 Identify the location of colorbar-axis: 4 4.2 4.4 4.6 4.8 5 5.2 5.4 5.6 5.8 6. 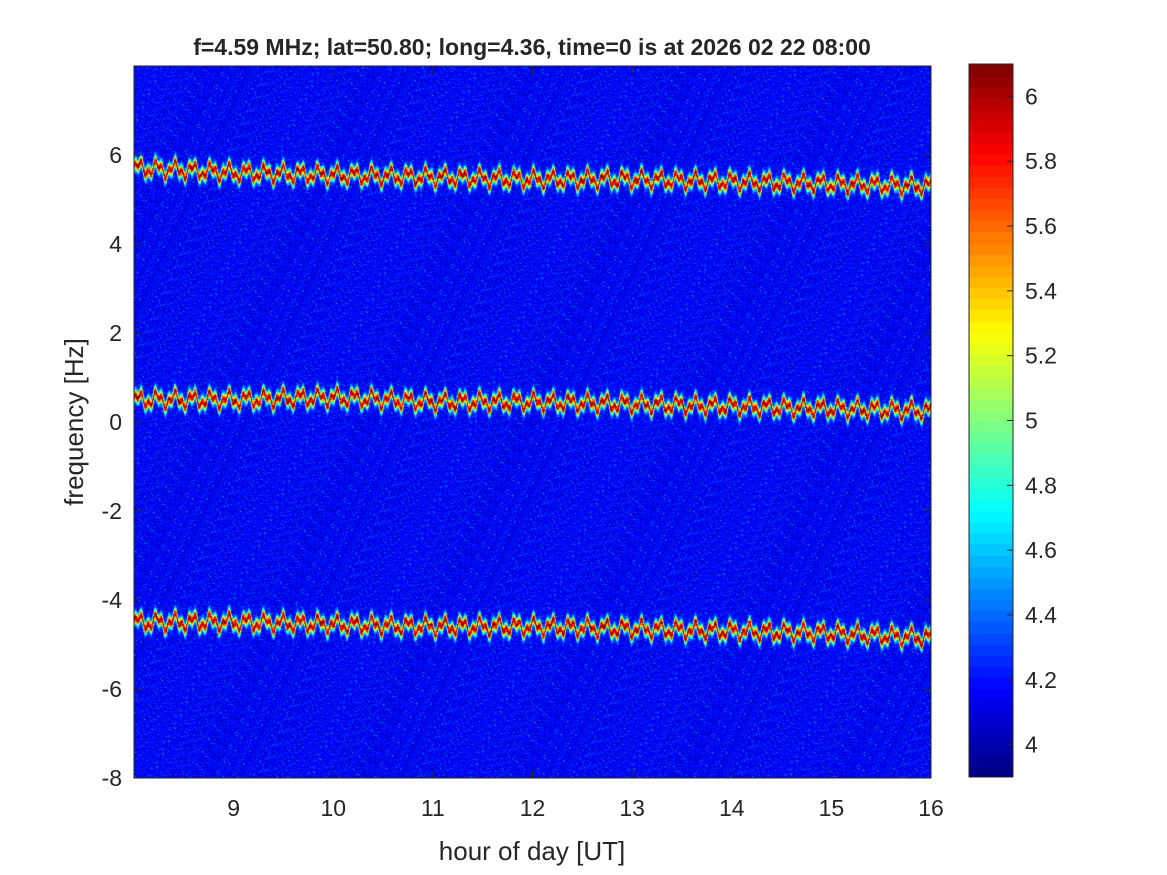
(1032, 420).